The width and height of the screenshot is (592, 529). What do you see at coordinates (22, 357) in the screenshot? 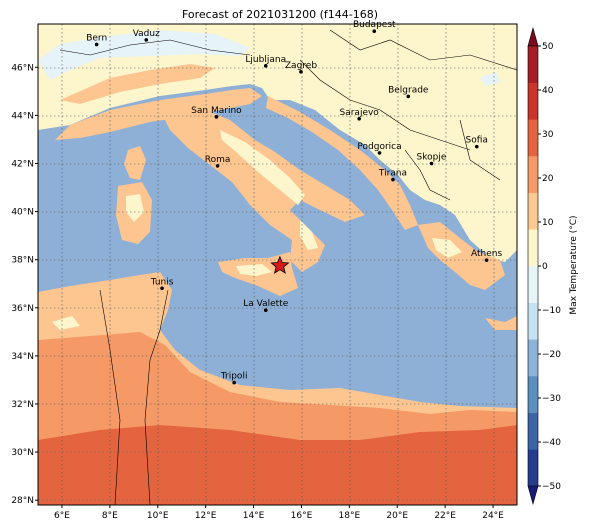
I see `lat-tick-label: 34°N` at bounding box center [22, 357].